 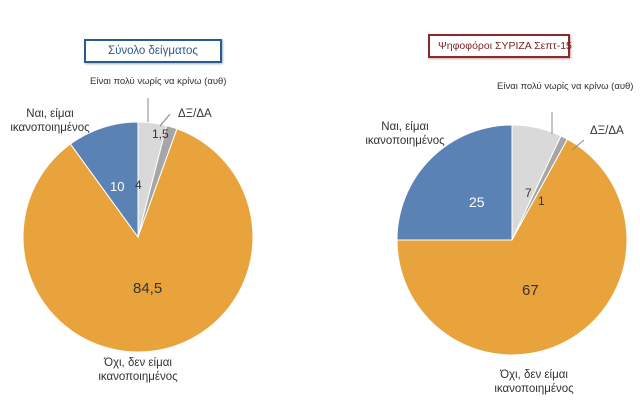 What do you see at coordinates (138, 185) in the screenshot?
I see `value-early: 4` at bounding box center [138, 185].